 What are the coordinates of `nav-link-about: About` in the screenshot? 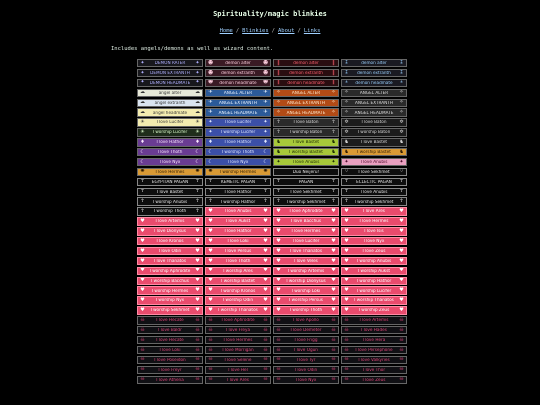 It's located at (286, 31).